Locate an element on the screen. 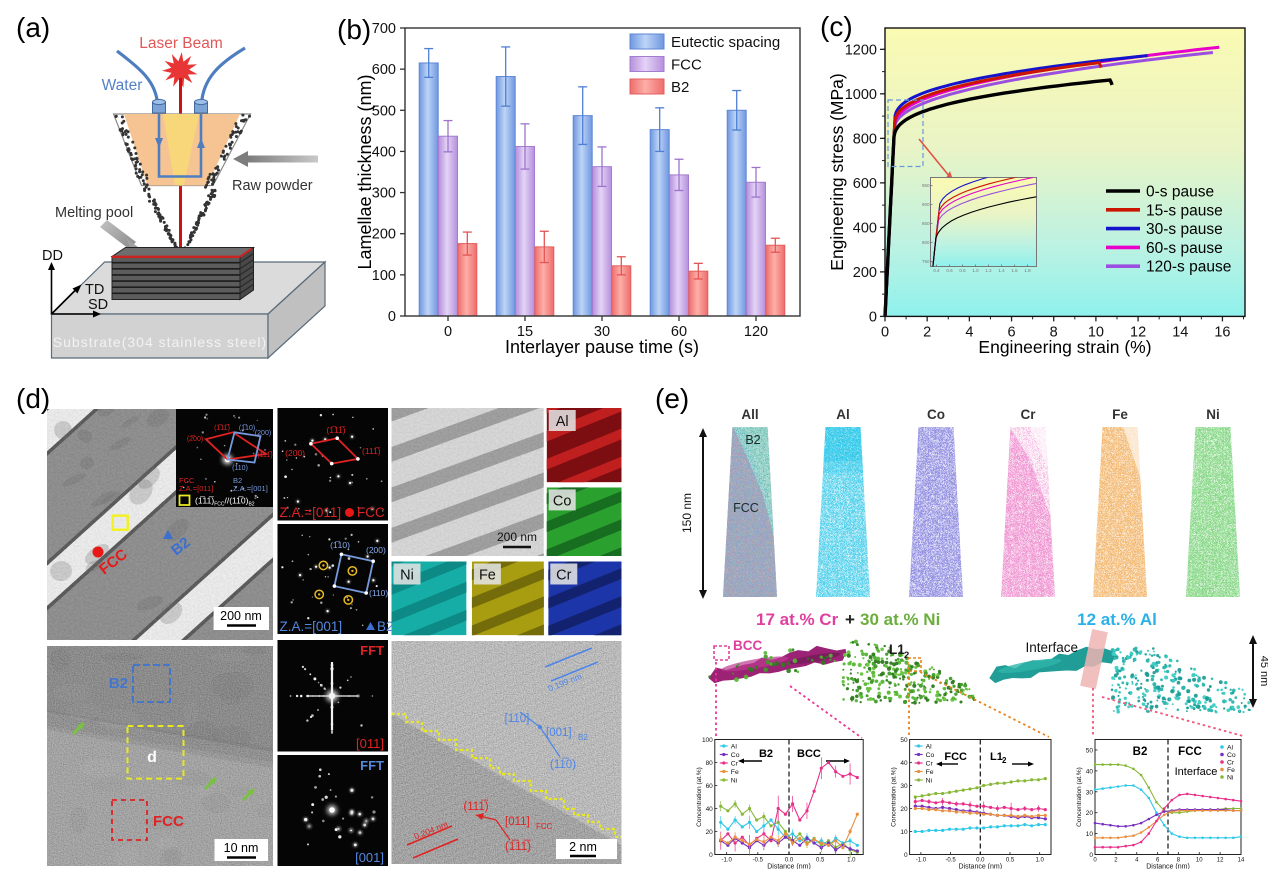  svg-text: 45 nm is located at coordinates (1263, 671).